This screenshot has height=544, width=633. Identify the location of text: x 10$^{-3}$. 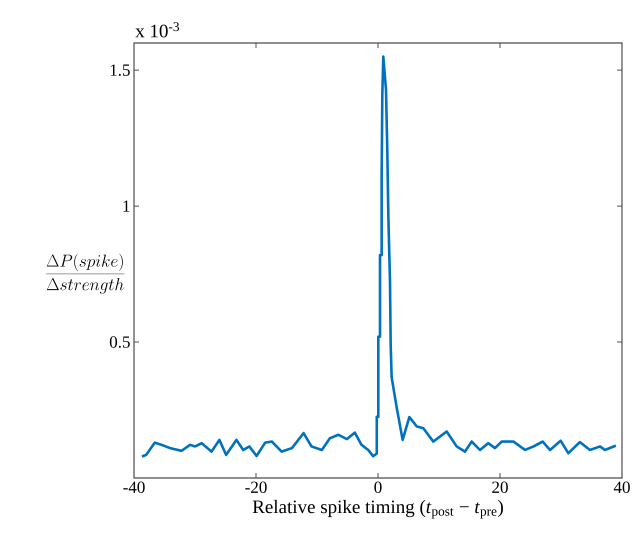
(157, 30).